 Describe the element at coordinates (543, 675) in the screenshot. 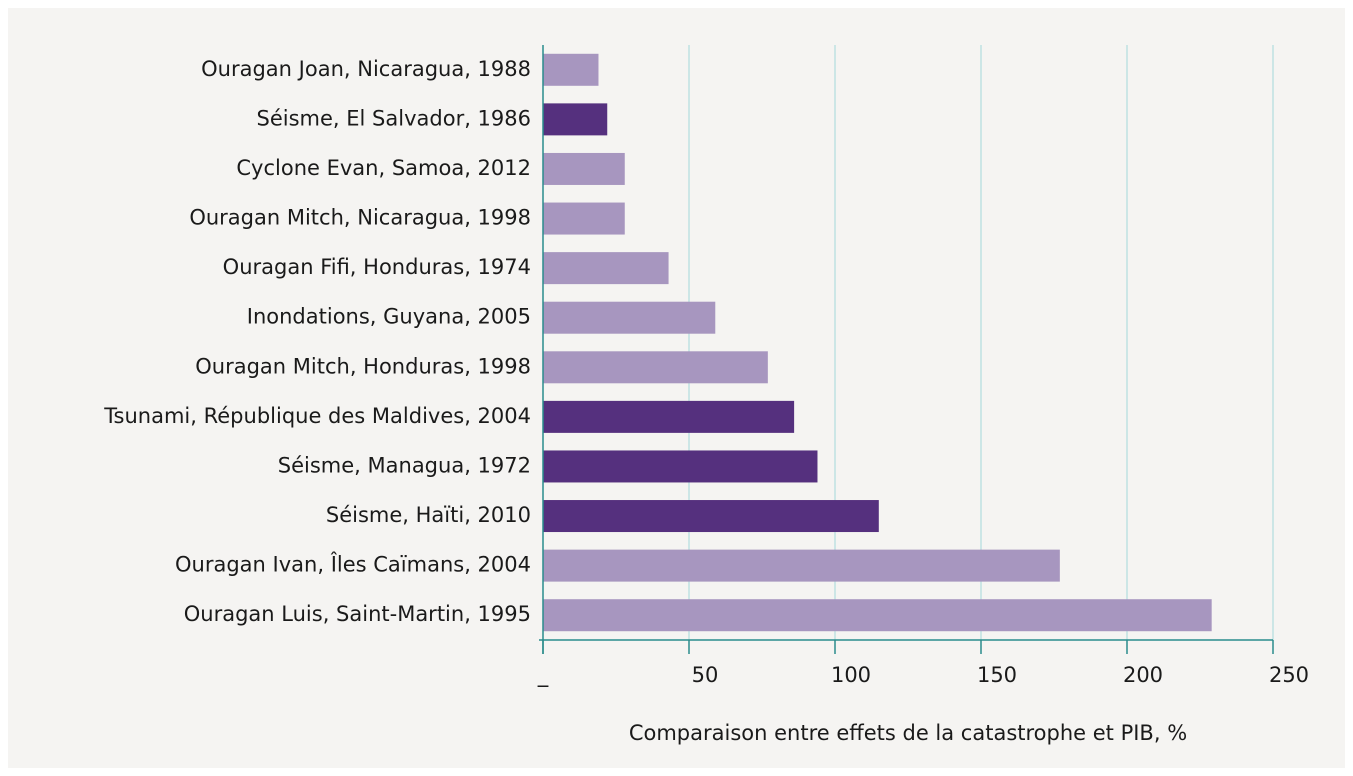

I see `x-tick-label: _` at that location.